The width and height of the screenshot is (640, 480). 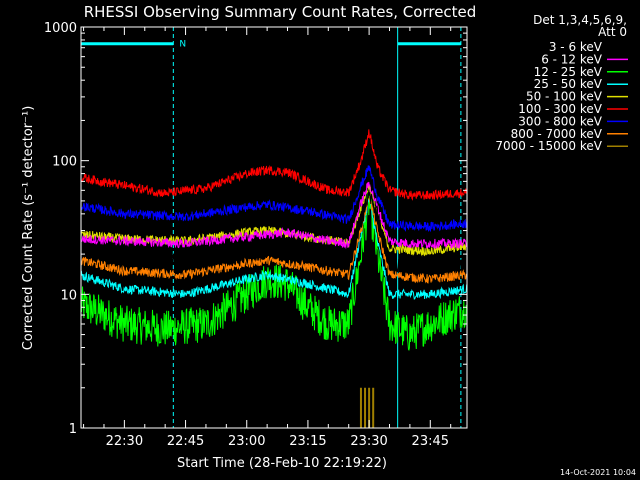 What do you see at coordinates (598, 472) in the screenshot?
I see `footer-timestamp: 14-Oct-2021 10:04` at bounding box center [598, 472].